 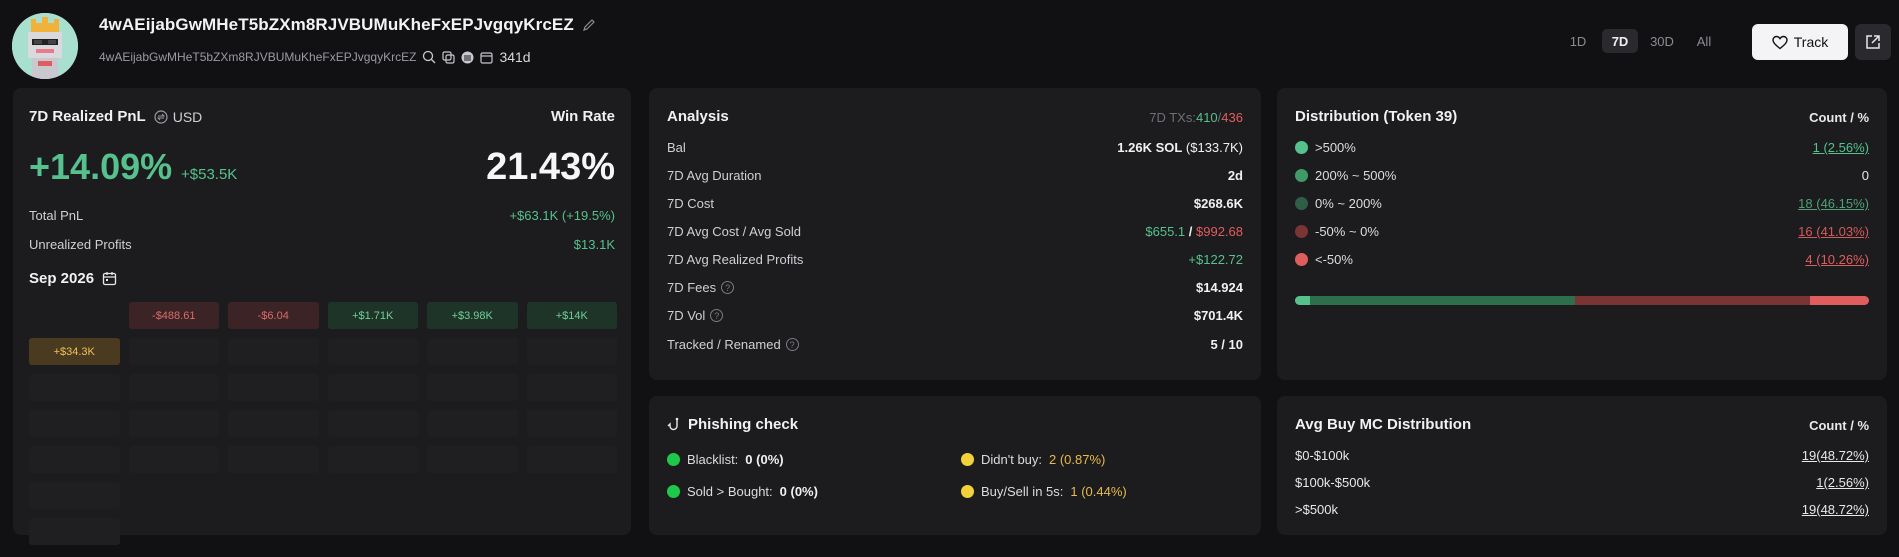 I want to click on range-7d: 7D, so click(x=1620, y=41).